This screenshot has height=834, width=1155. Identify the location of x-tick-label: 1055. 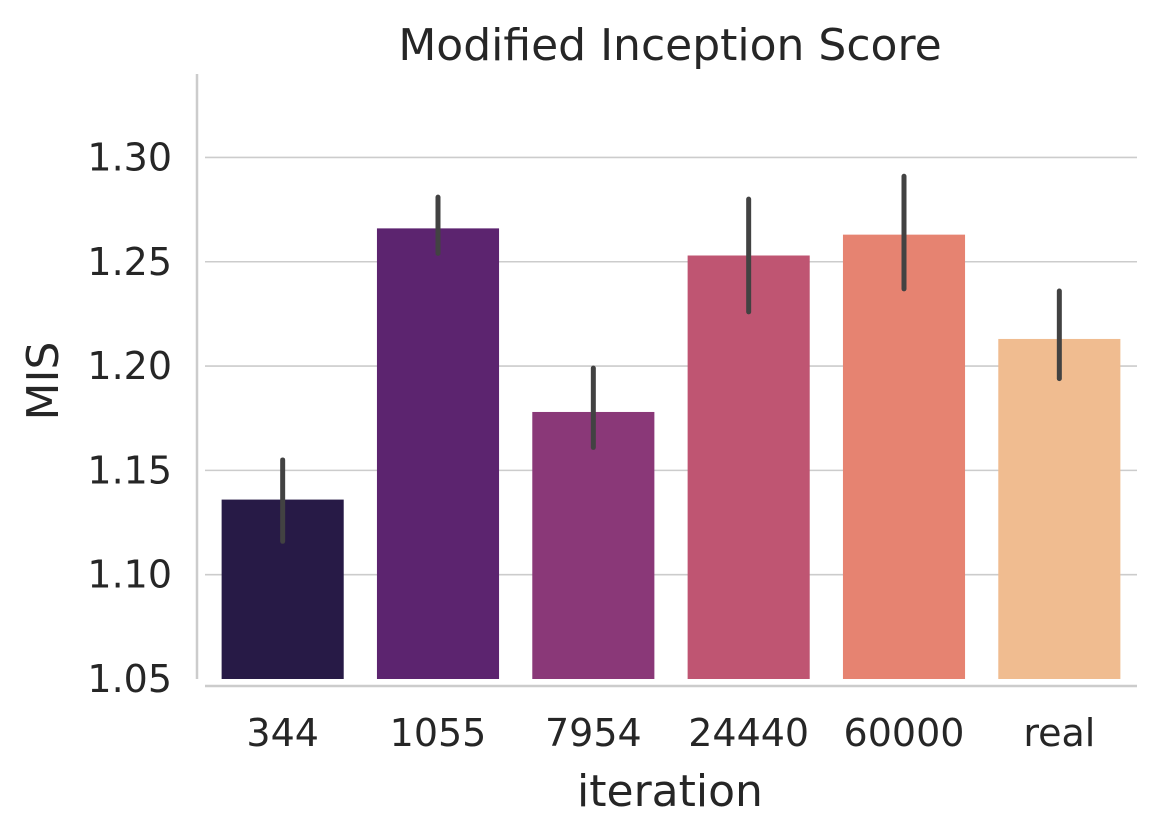
(438, 733).